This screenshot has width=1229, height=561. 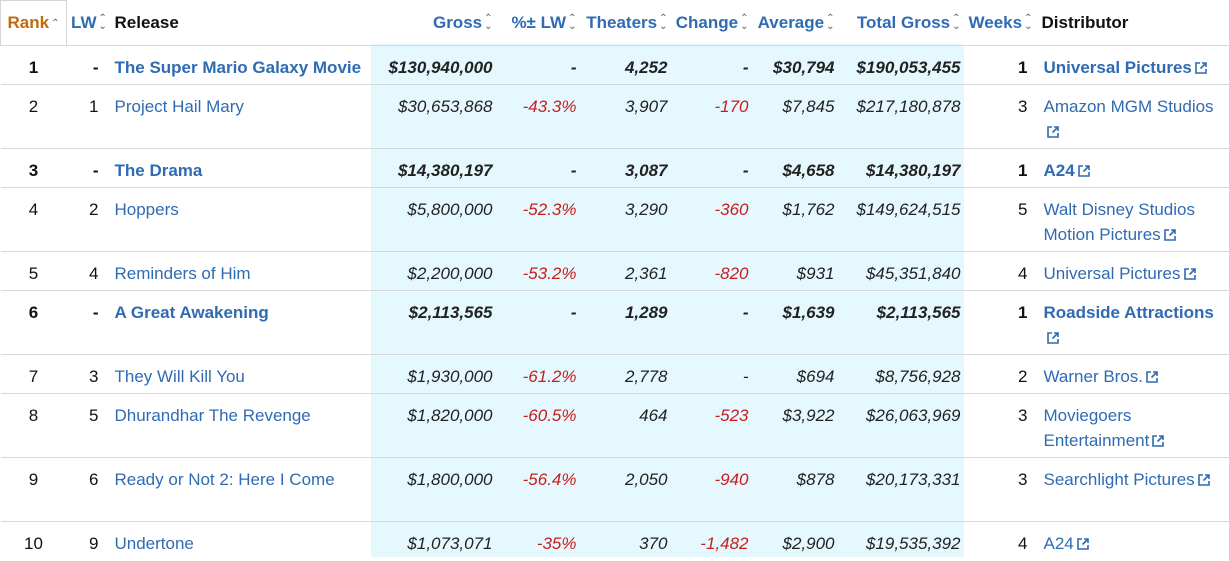 What do you see at coordinates (434, 220) in the screenshot?
I see `gross-cell: $5,800,000` at bounding box center [434, 220].